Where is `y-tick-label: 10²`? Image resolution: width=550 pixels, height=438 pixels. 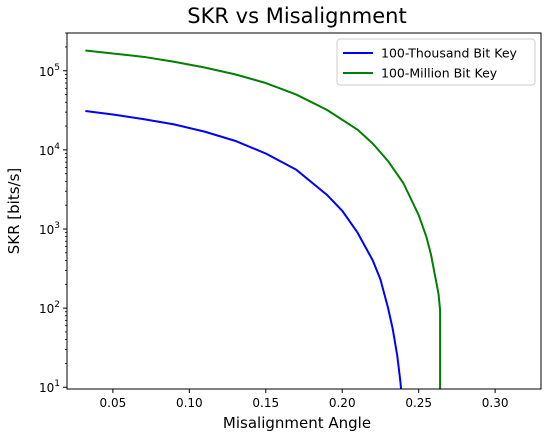 y-tick-label: 10² is located at coordinates (49, 308).